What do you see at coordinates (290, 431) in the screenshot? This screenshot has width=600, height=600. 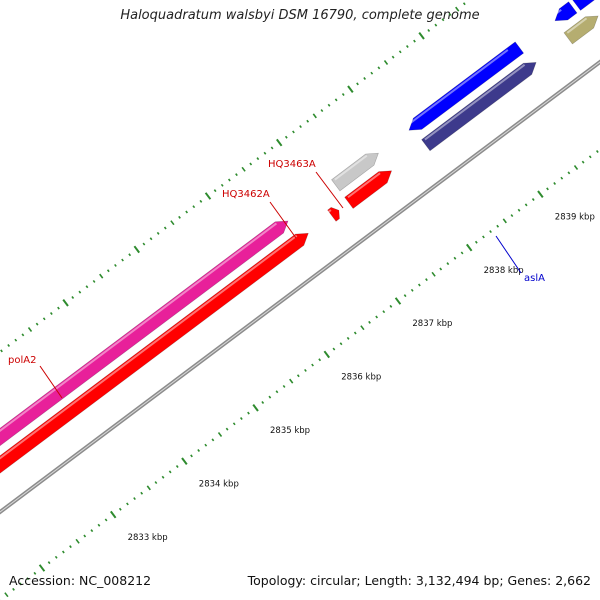 I see `tick-label: 2835 kbp` at bounding box center [290, 431].